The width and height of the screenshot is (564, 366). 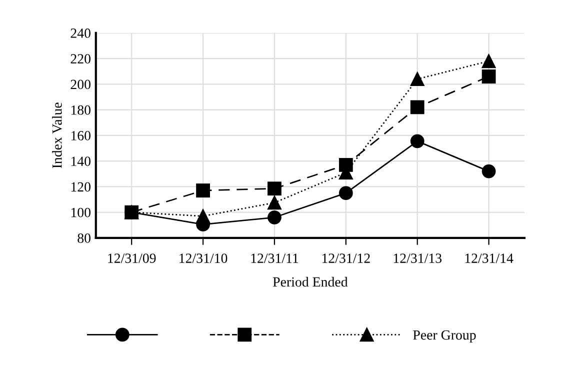 What do you see at coordinates (204, 258) in the screenshot?
I see `x-tick-label: 12/31/10` at bounding box center [204, 258].